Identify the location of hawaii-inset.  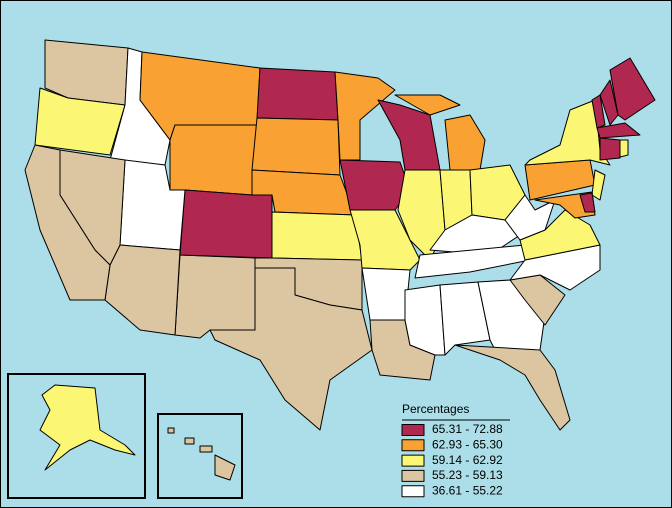
(200, 456).